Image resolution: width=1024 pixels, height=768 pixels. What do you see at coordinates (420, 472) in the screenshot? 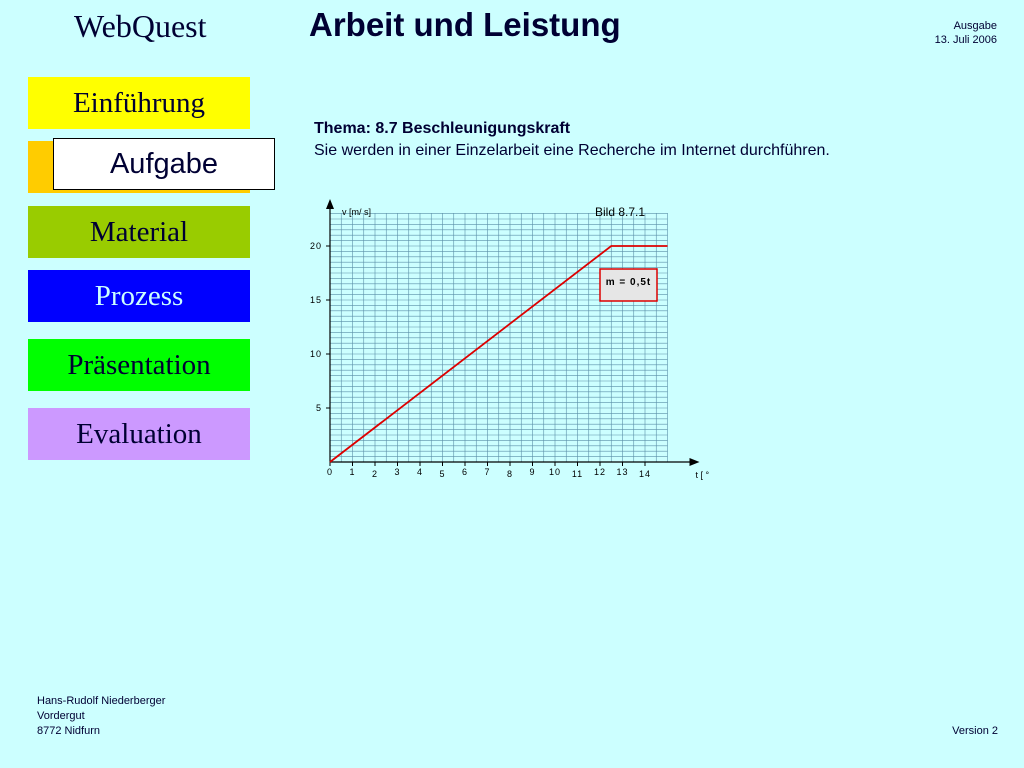
I see `x-tick-label: 4` at bounding box center [420, 472].